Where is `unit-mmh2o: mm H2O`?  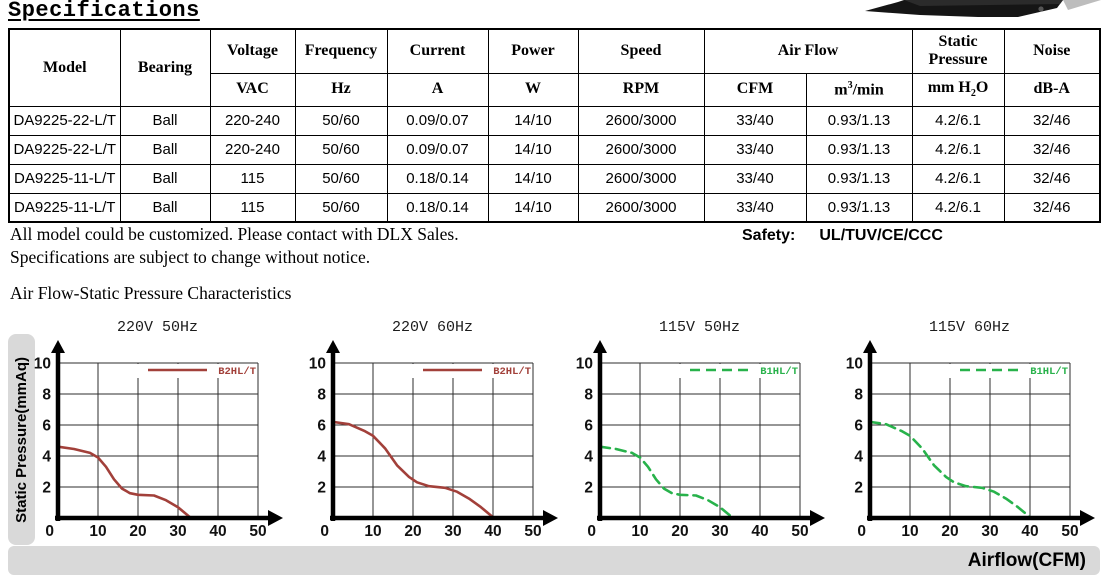
unit-mmh2o: mm H2O is located at coordinates (958, 89).